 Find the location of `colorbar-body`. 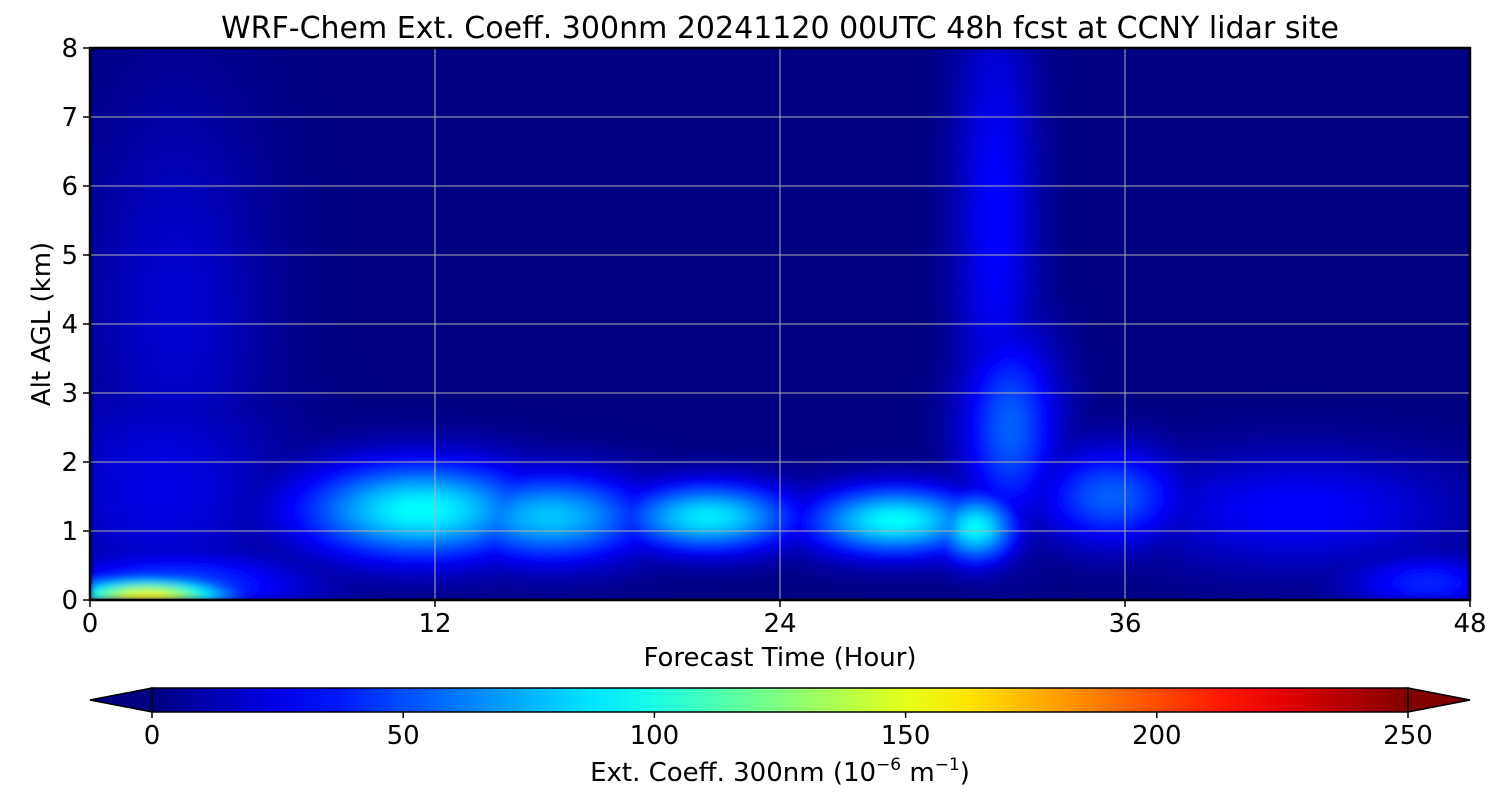

colorbar-body is located at coordinates (780, 700).